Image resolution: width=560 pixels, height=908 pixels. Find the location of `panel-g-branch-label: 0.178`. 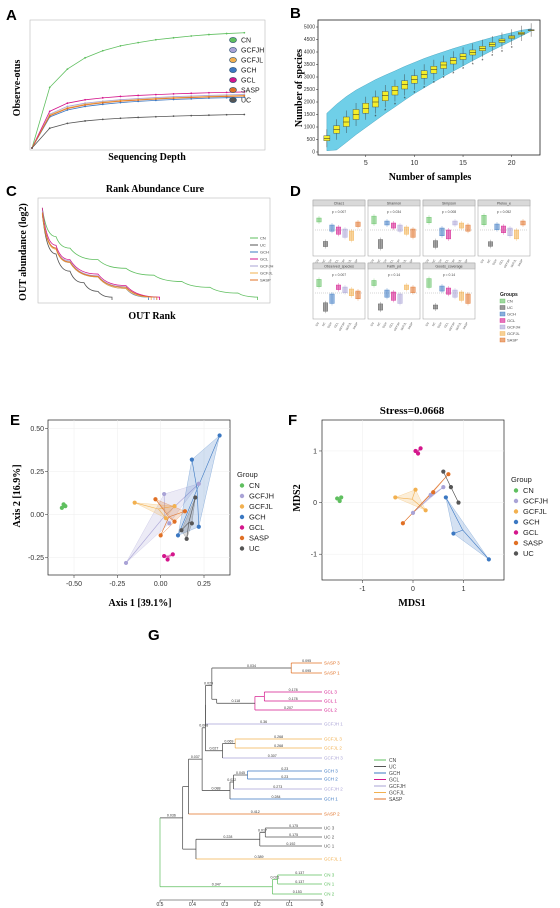

panel-g-branch-label: 0.178 is located at coordinates (293, 699).